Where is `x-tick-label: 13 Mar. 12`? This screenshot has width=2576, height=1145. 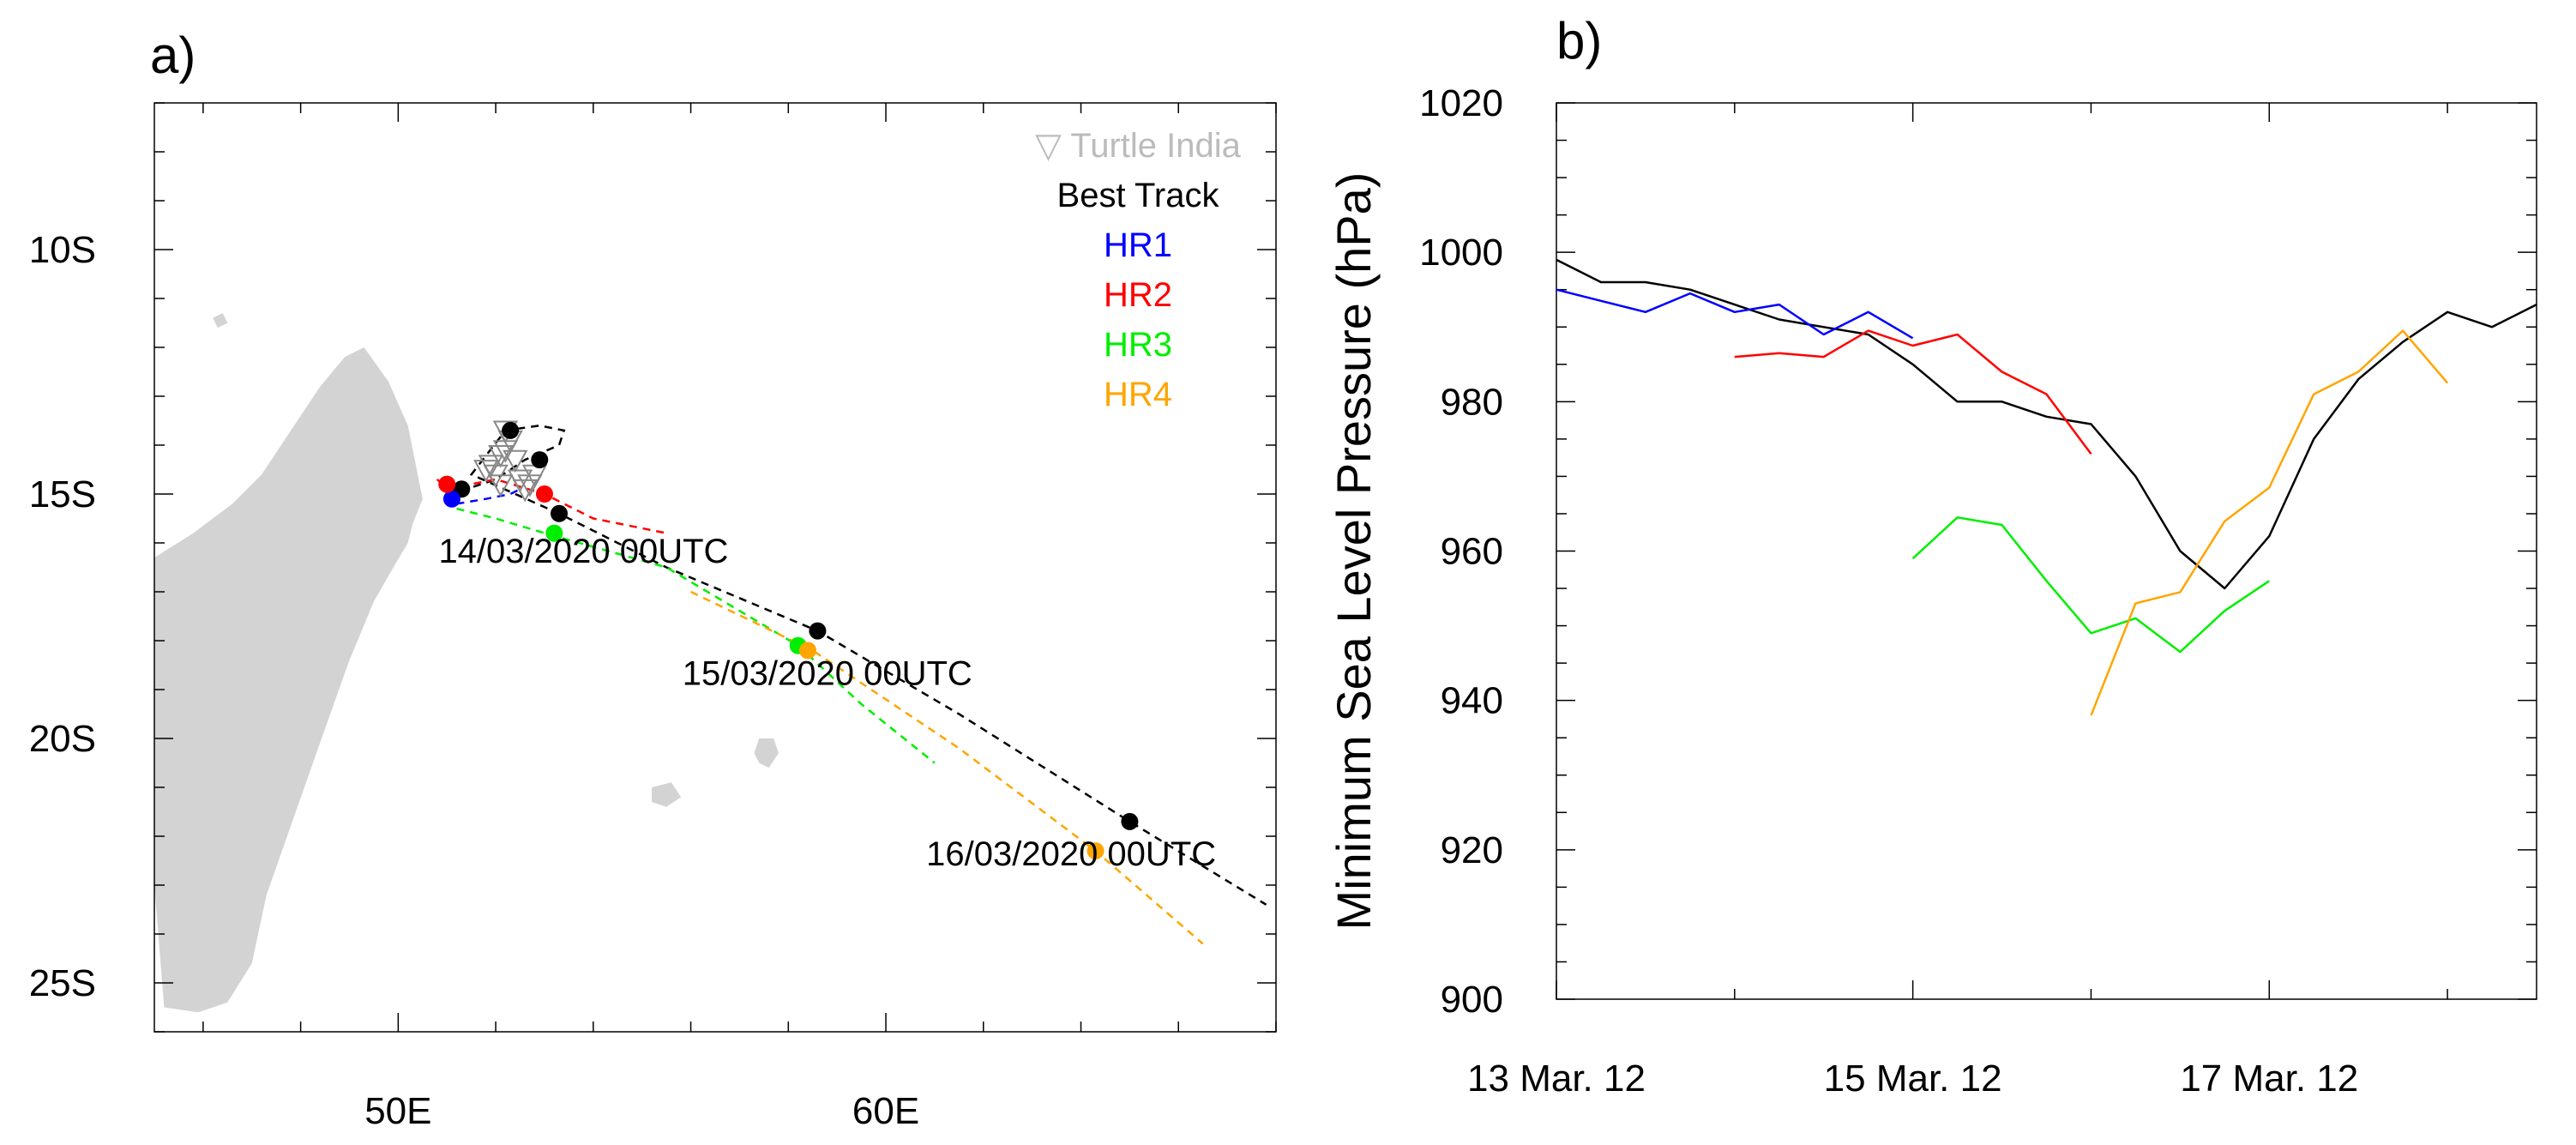 x-tick-label: 13 Mar. 12 is located at coordinates (1556, 1079).